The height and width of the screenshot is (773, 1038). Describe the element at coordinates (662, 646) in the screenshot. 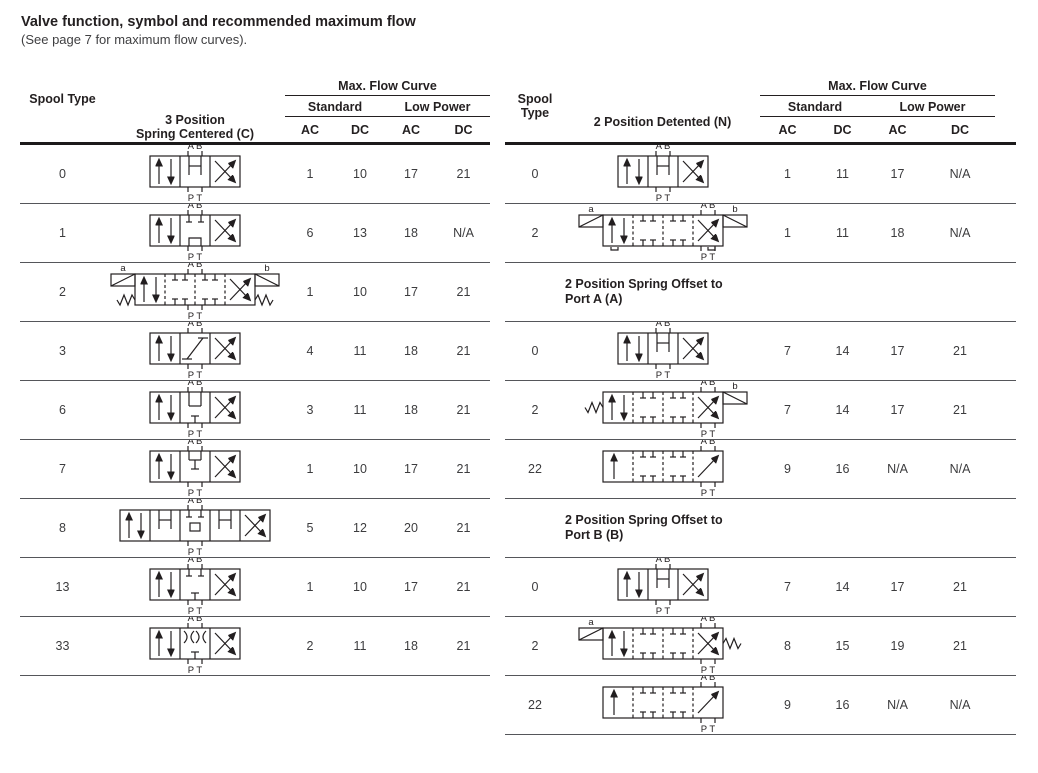

I see `valve-symbol: A B P T a` at that location.